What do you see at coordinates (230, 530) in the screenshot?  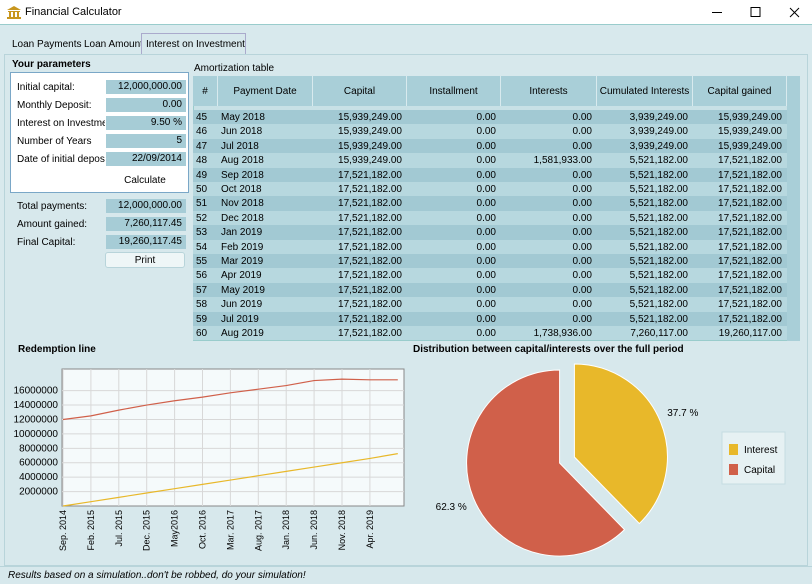 I see `x-tick-label: Mar. 2017` at bounding box center [230, 530].